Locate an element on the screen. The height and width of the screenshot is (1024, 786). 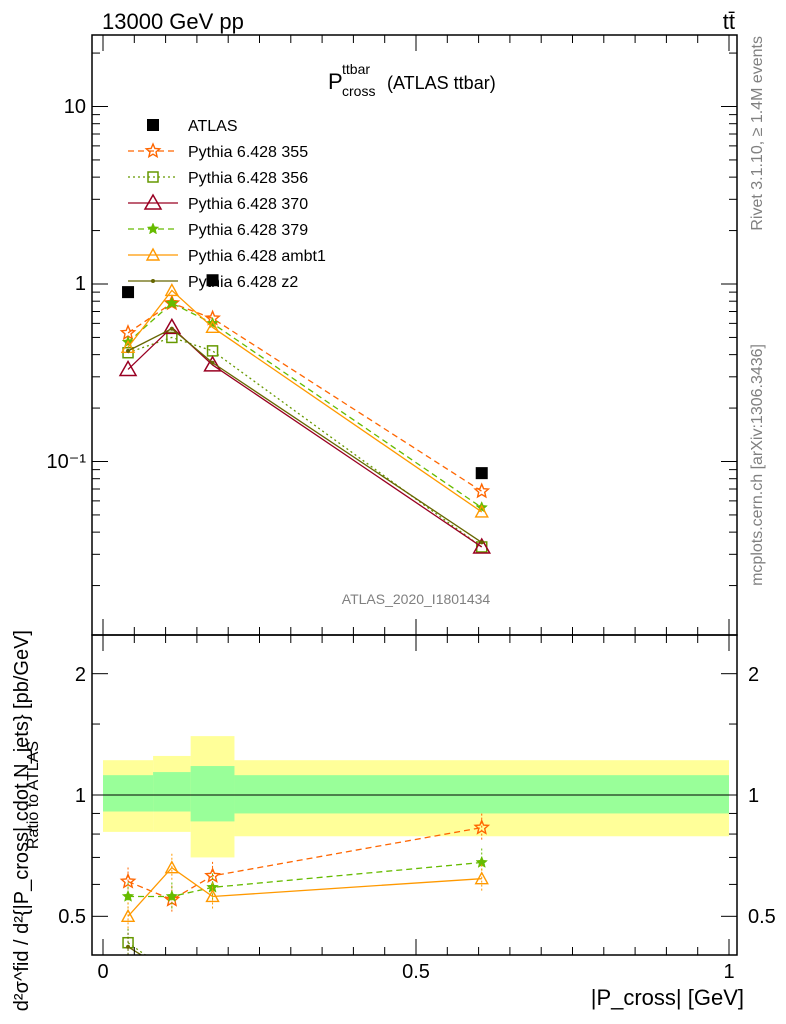
y-tick-label-ratio: 1 is located at coordinates (80, 796).